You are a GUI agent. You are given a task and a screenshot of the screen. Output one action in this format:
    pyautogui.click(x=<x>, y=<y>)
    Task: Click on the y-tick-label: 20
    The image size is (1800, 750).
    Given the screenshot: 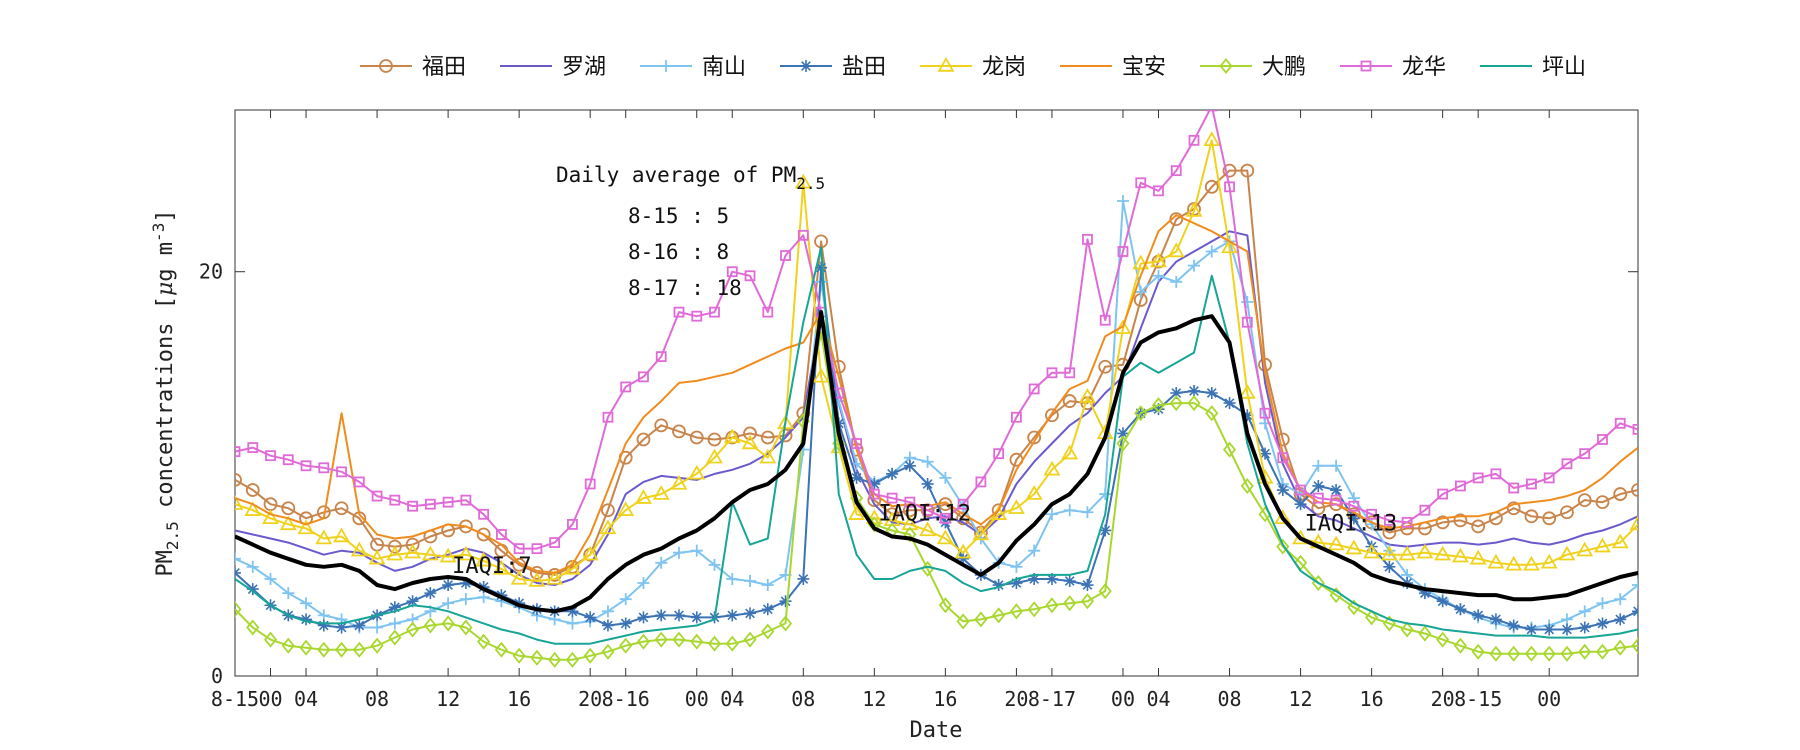 What is the action you would take?
    pyautogui.click(x=211, y=272)
    